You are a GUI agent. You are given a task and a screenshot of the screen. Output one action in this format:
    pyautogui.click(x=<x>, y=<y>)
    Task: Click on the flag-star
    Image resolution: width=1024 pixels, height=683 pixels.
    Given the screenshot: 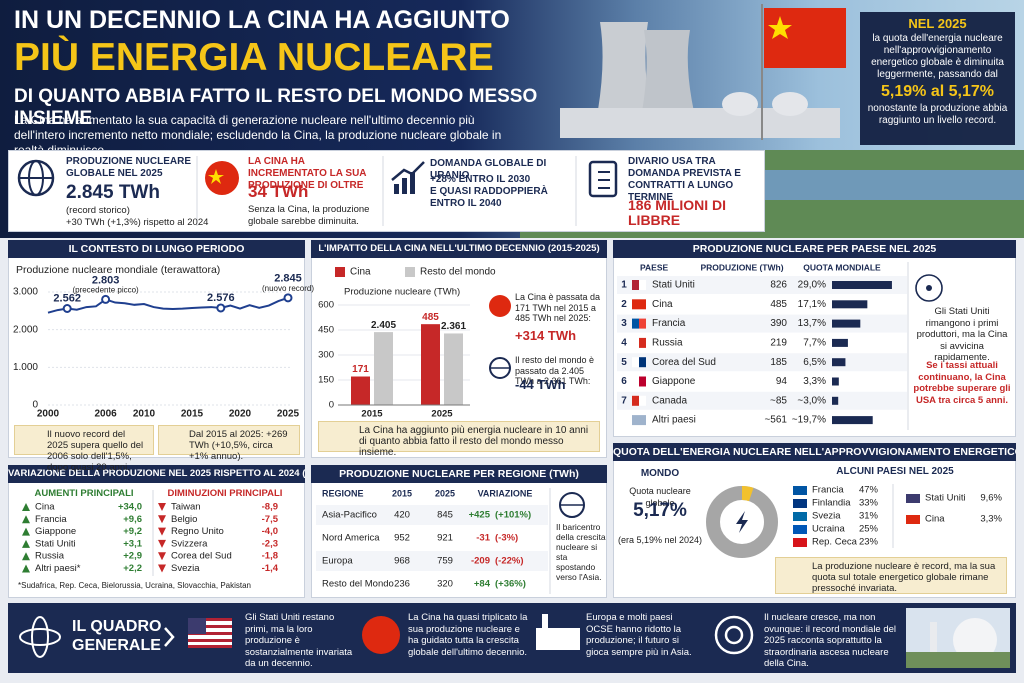 What is the action you would take?
    pyautogui.click(x=780, y=27)
    